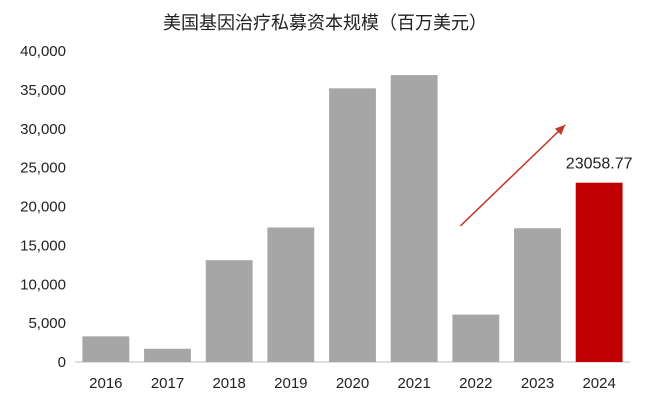  What do you see at coordinates (229, 311) in the screenshot?
I see `bar-2018` at bounding box center [229, 311].